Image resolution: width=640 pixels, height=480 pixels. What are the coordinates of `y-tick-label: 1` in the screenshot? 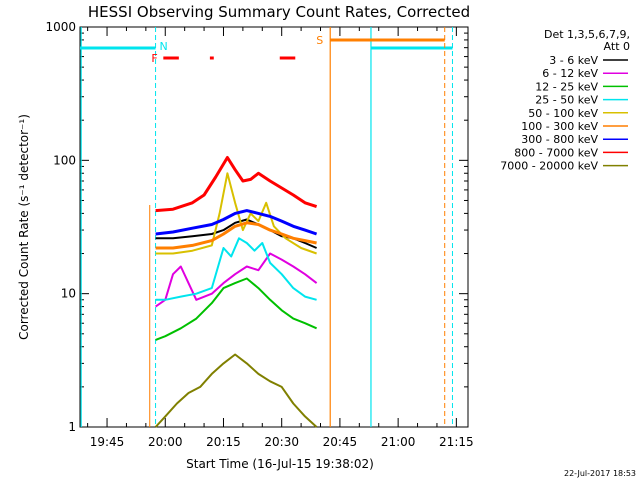 It's located at (72, 427).